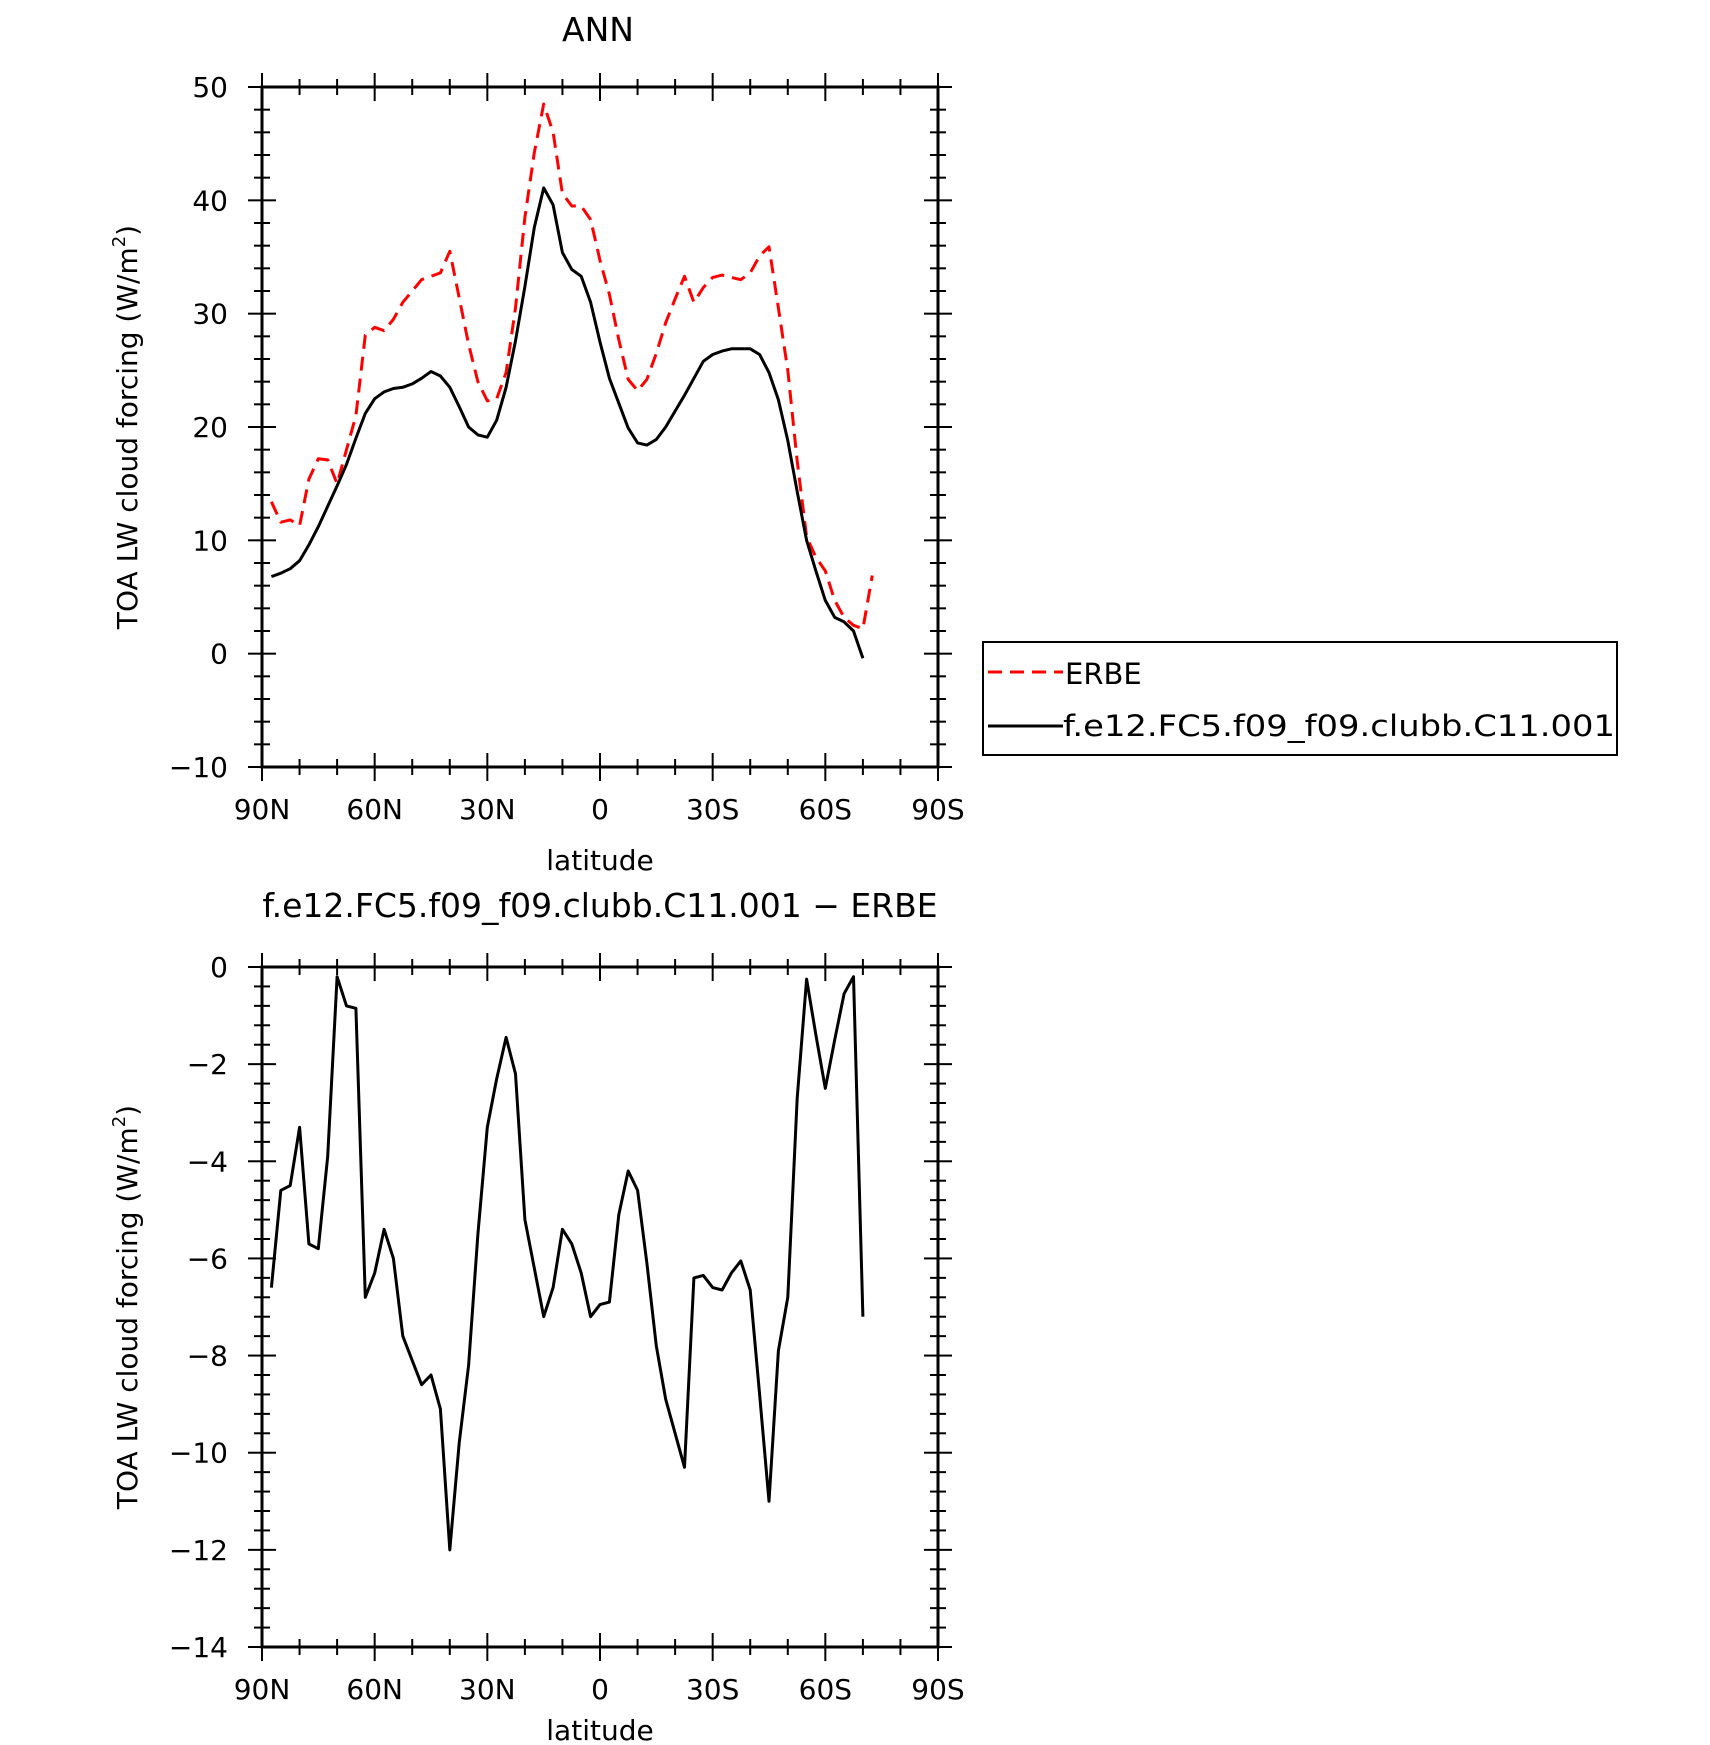  I want to click on y-tick-label: 40, so click(210, 200).